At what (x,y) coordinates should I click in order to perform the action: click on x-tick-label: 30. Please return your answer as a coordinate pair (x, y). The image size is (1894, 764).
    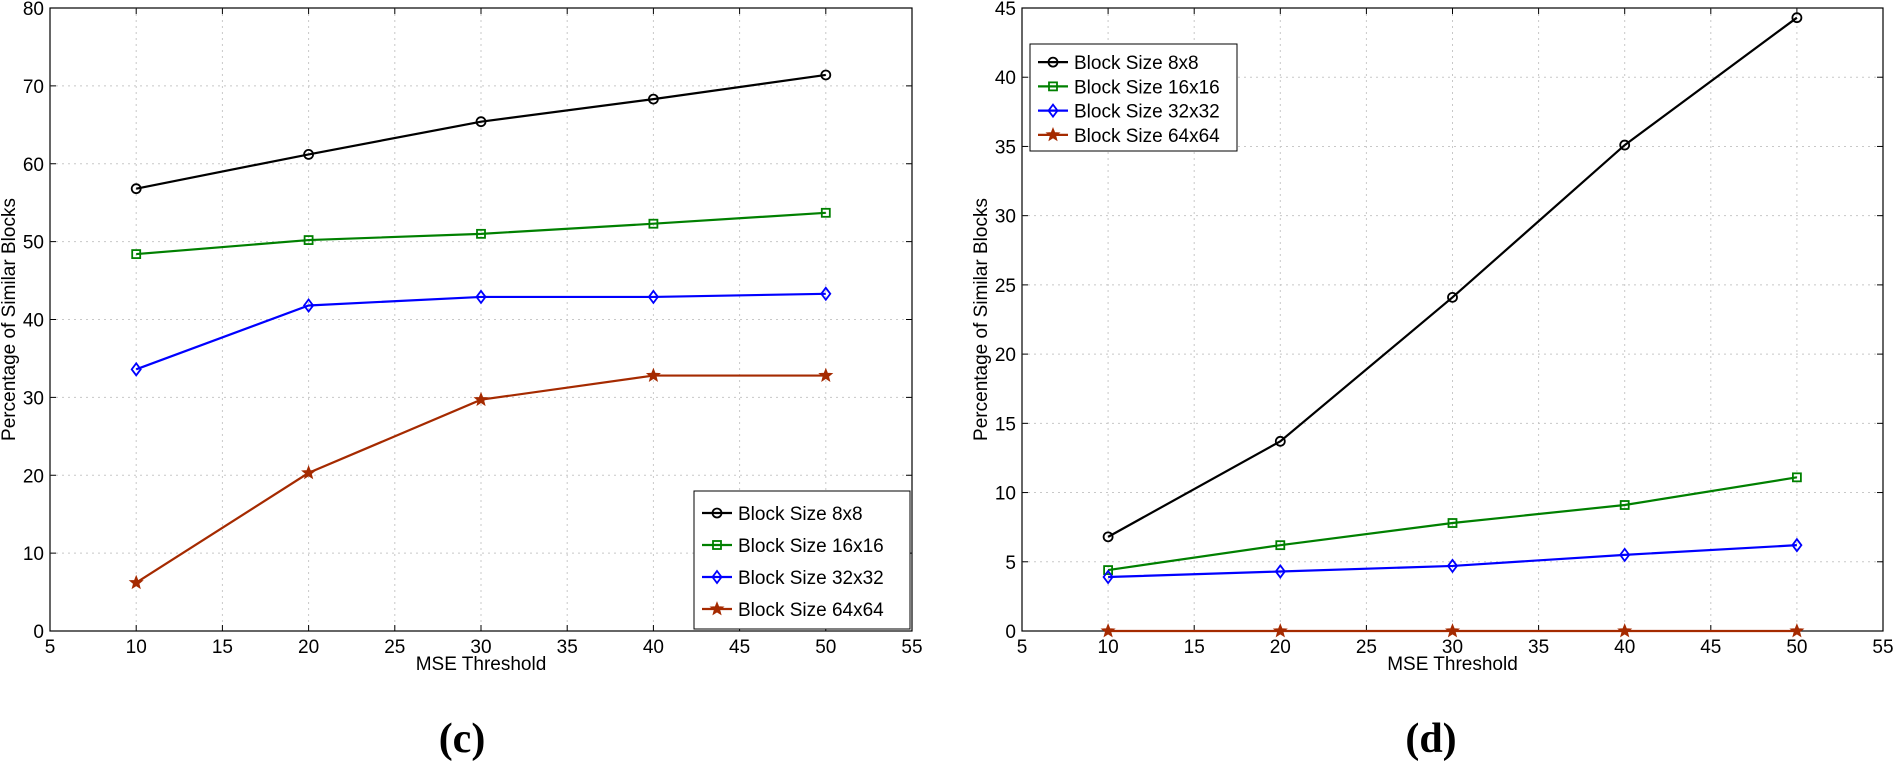
    Looking at the image, I should click on (1452, 647).